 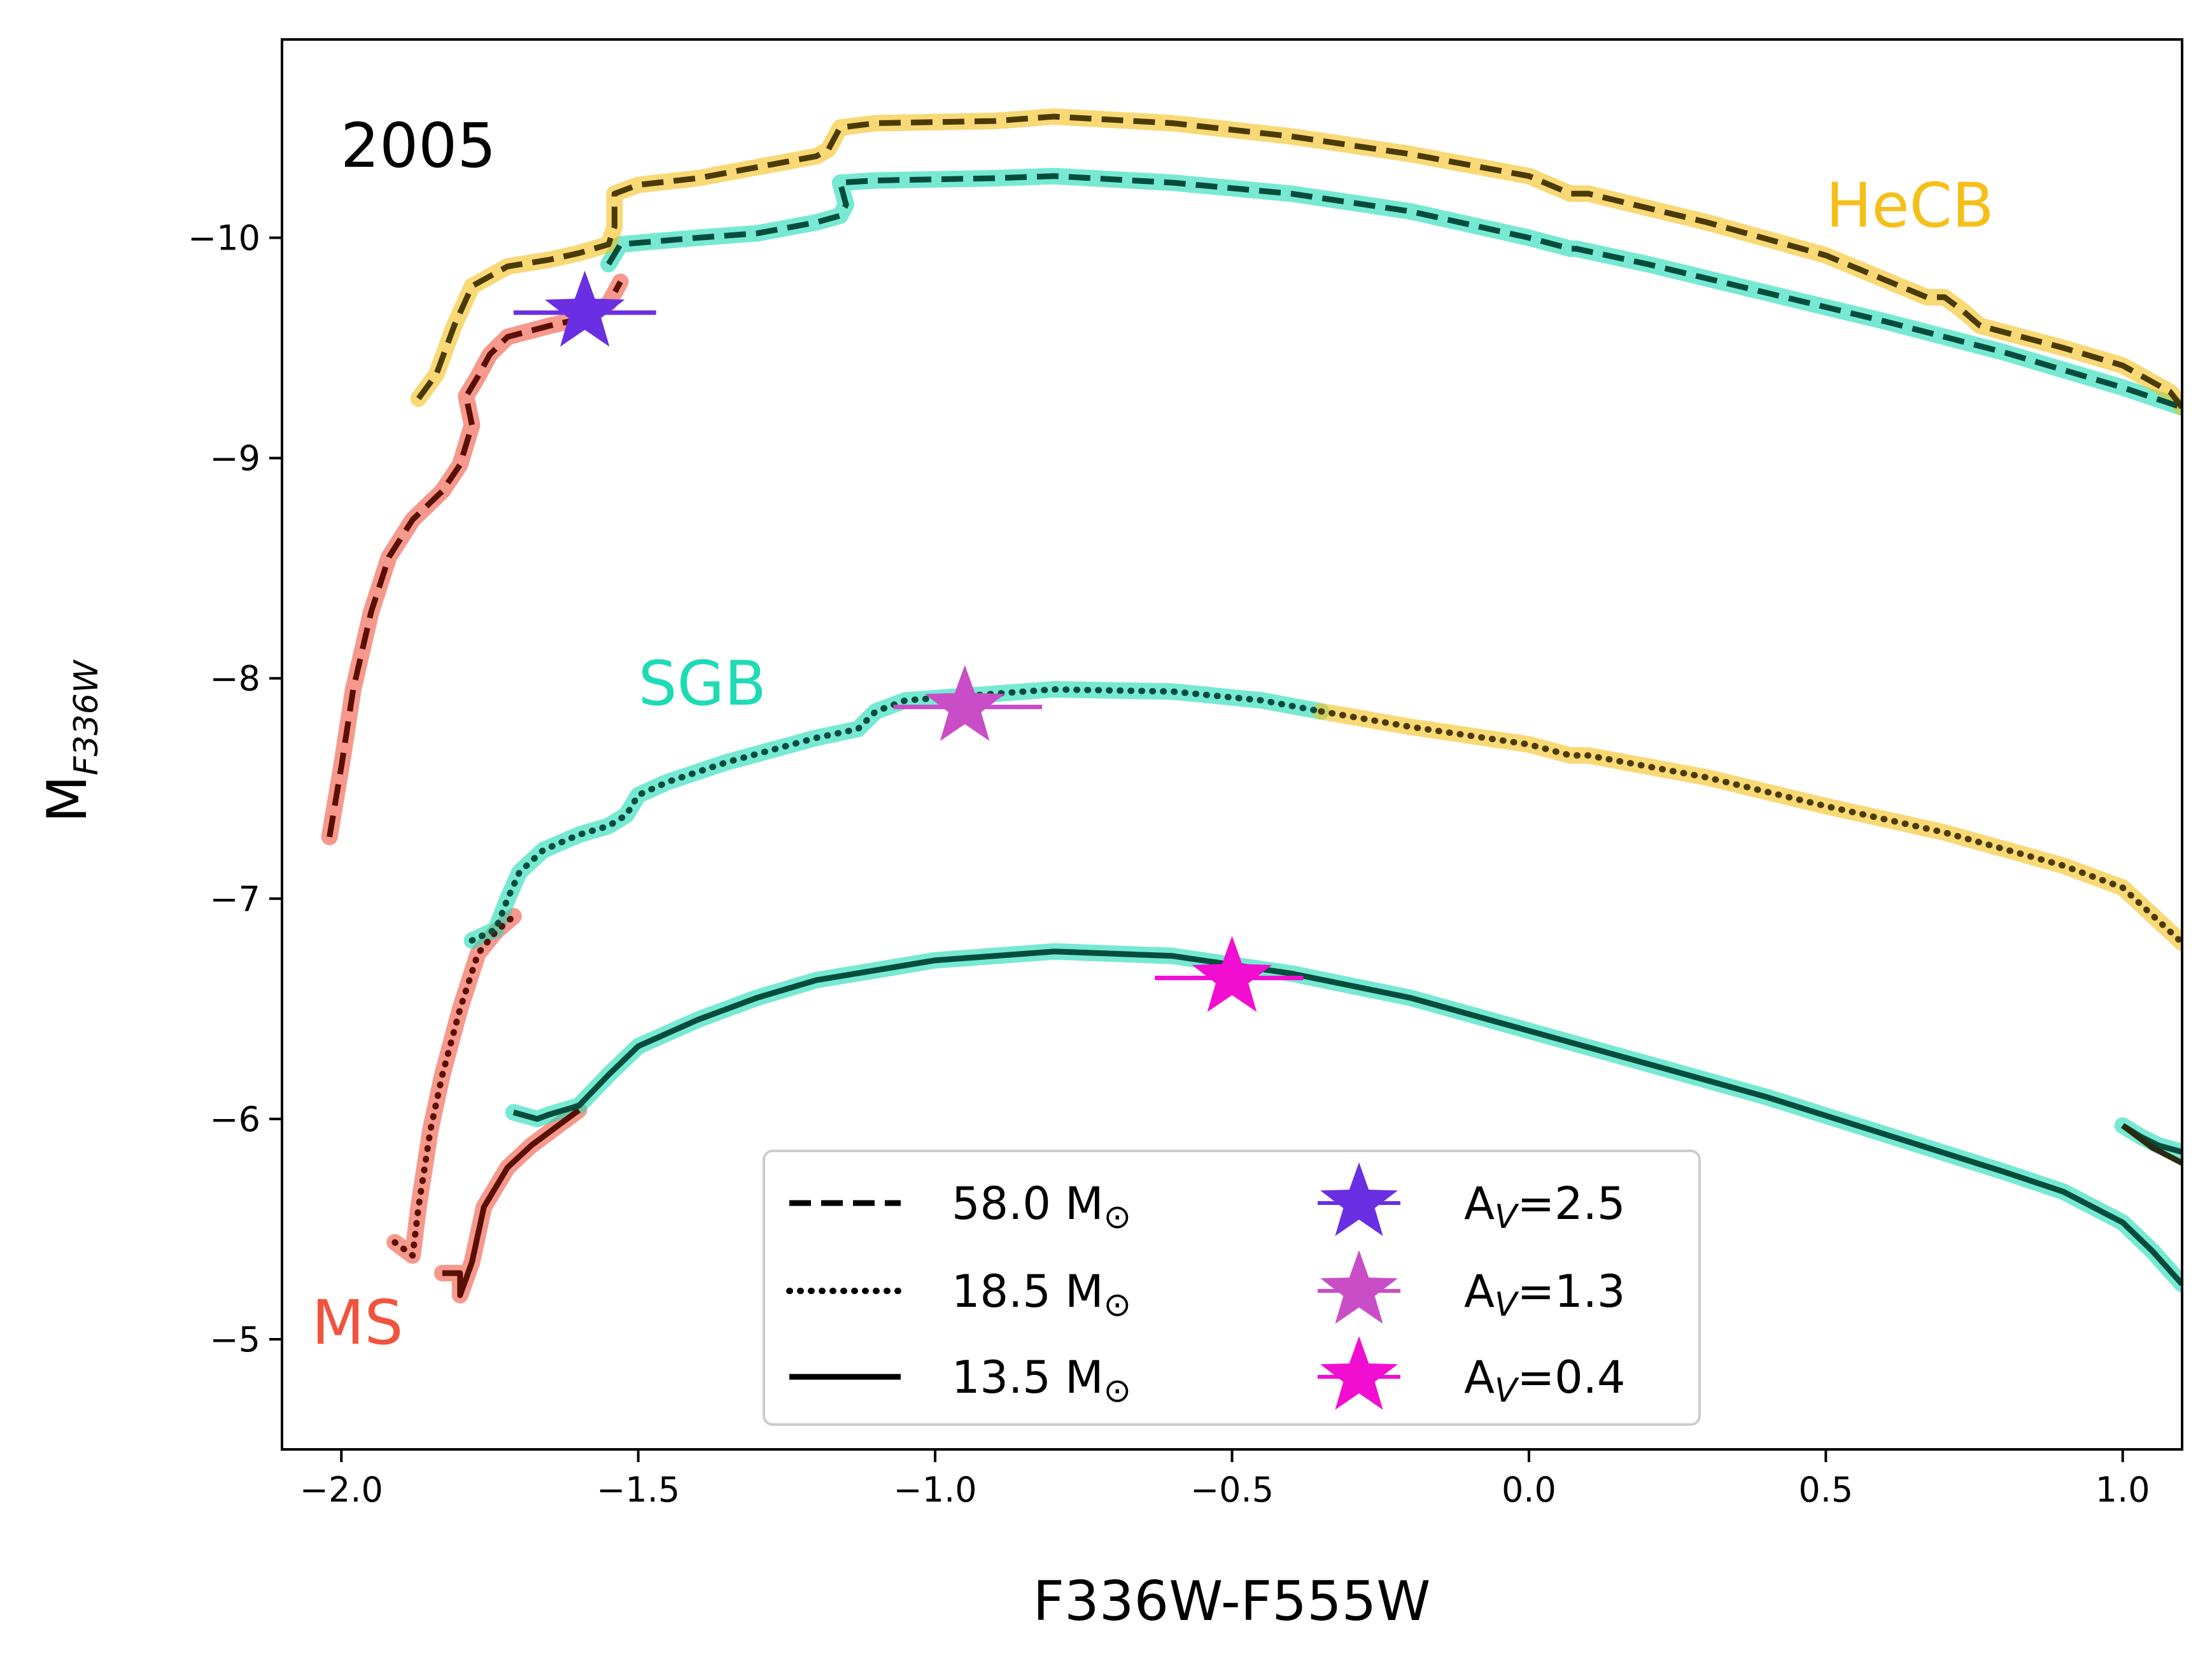 I want to click on y-tick-label: −9, so click(x=234, y=459).